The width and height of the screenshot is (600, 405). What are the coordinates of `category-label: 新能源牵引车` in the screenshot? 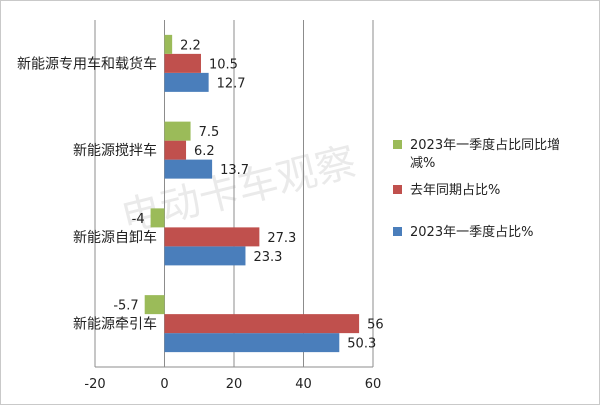 It's located at (115, 324).